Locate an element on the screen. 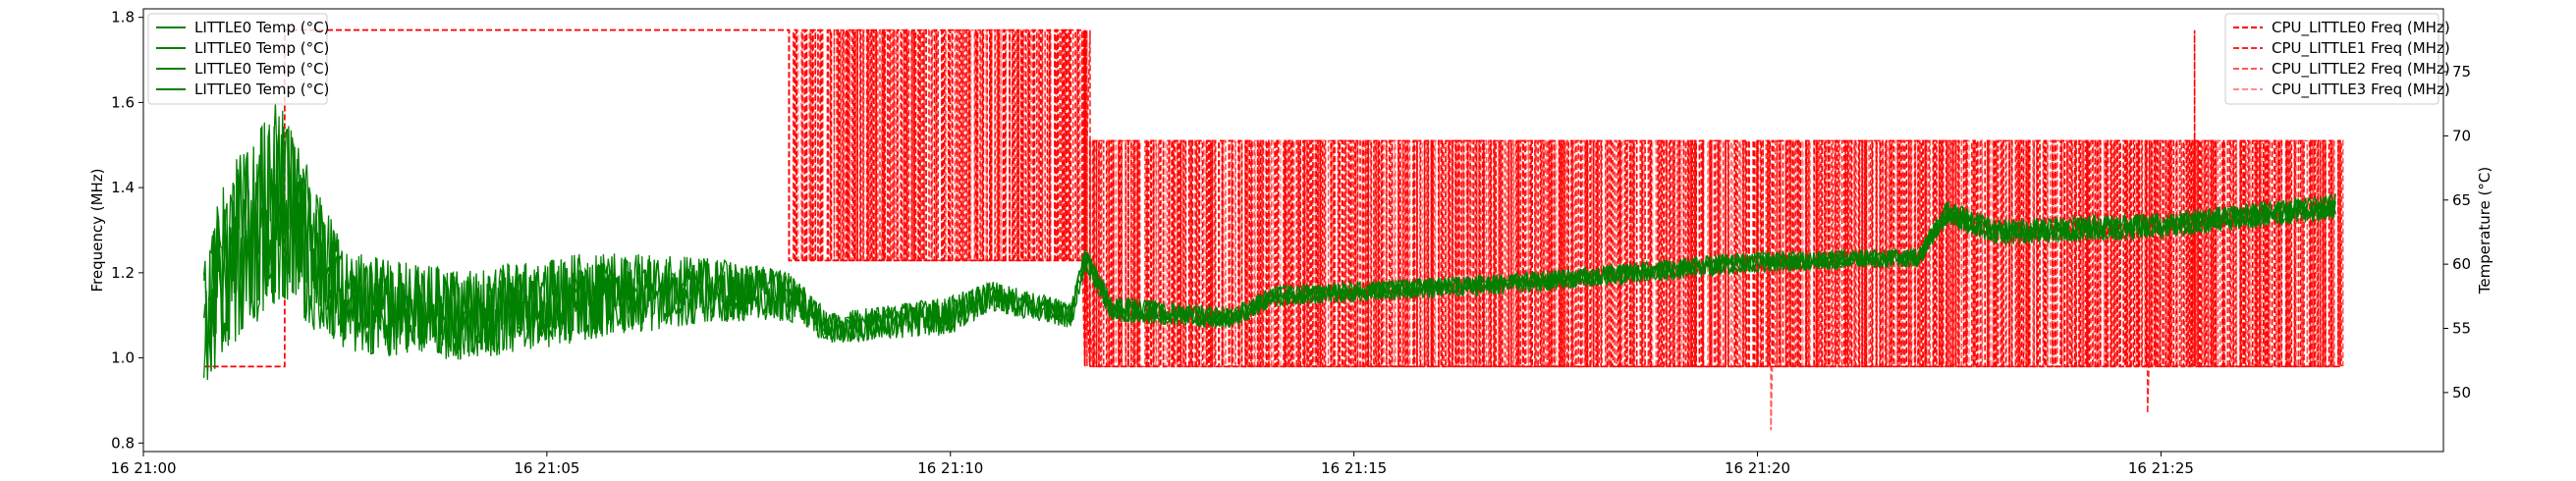 This screenshot has height=481, width=2576. y-axis-right: 50 55 60 65 70 75 is located at coordinates (2457, 232).